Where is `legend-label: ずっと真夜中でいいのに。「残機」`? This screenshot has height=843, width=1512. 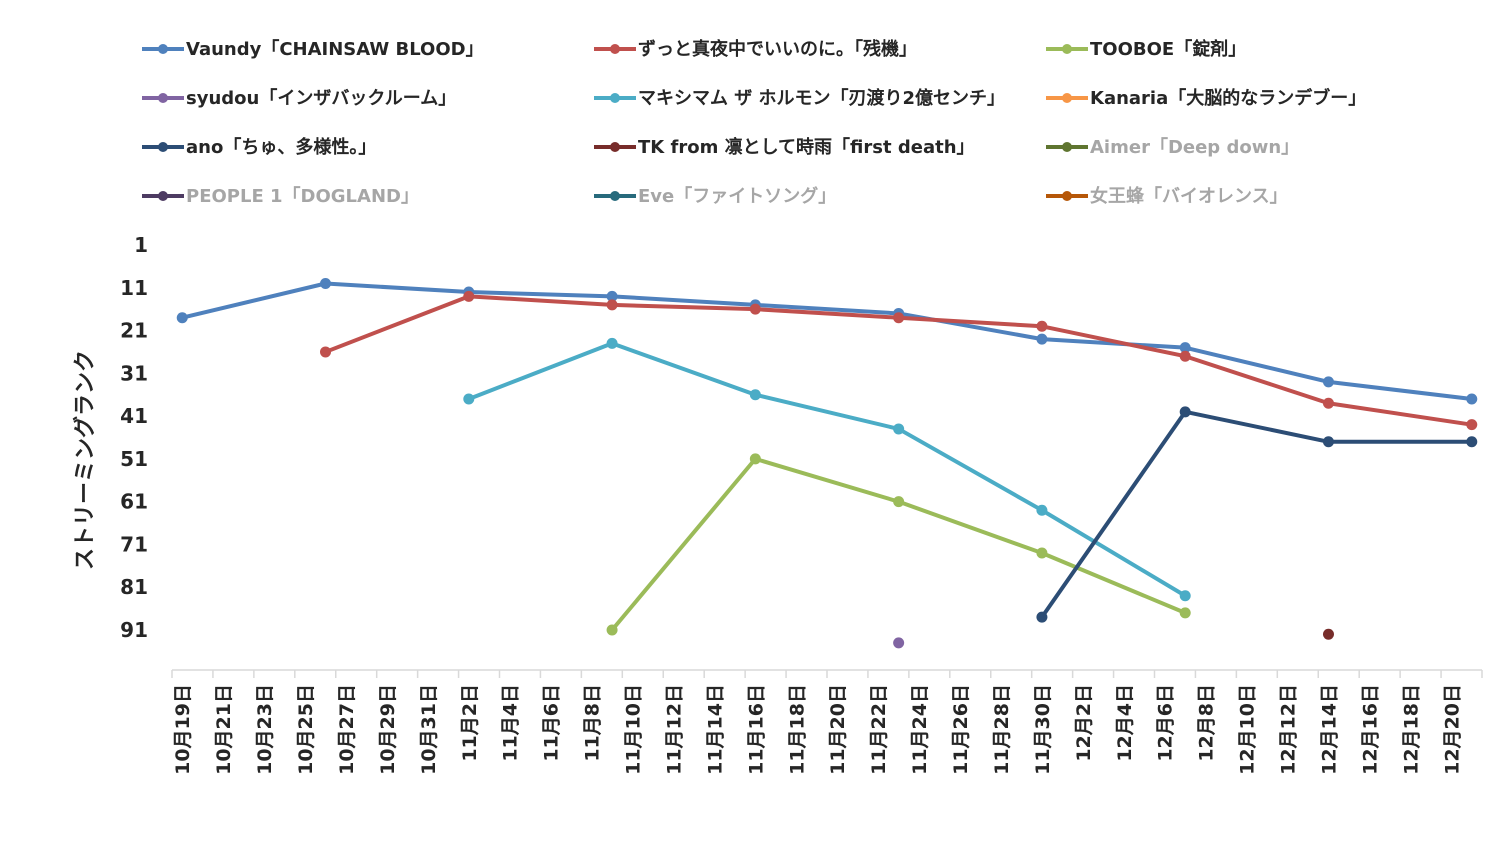 legend-label: ずっと真夜中でいいのに。「残機」 is located at coordinates (777, 49).